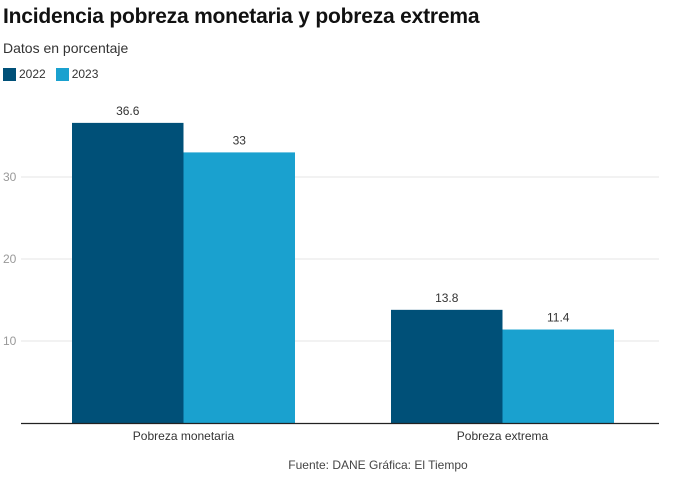  I want to click on legend-item-2023: 2023, so click(77, 74).